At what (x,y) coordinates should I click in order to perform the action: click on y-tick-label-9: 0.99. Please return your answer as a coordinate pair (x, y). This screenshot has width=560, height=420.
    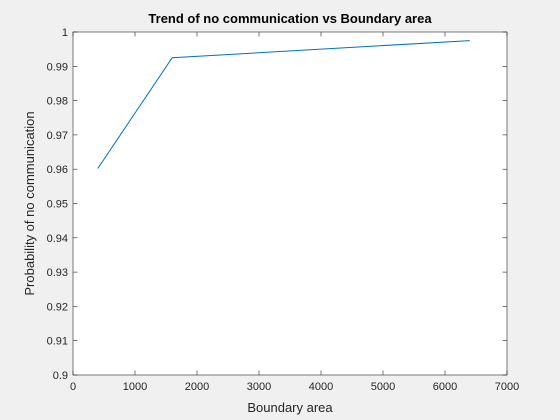
    Looking at the image, I should click on (57, 67).